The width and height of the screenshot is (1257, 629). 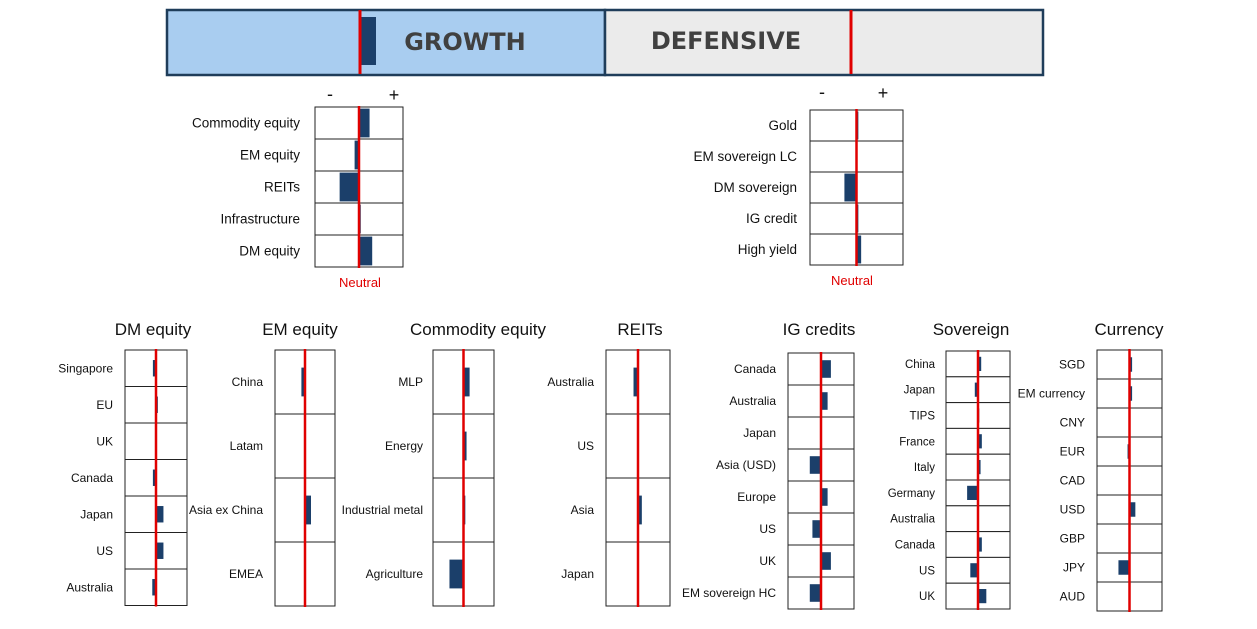 I want to click on category-label: EM equity, so click(x=270, y=155).